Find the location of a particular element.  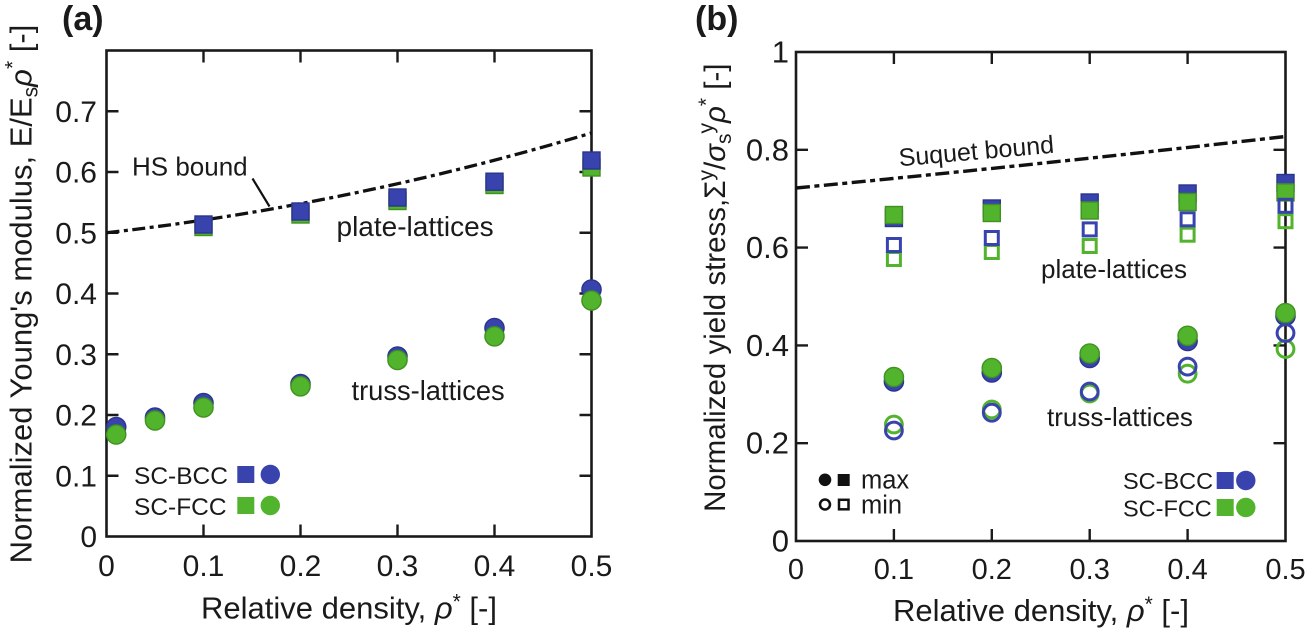

svg-text: HS bound is located at coordinates (190, 167).